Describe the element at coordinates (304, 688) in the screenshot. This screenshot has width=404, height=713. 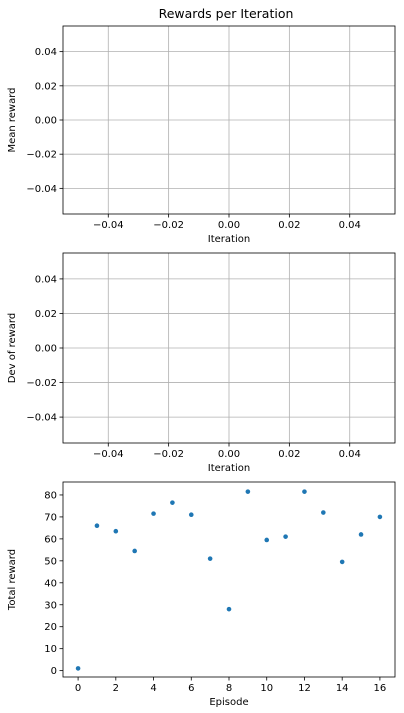
I see `x-tick-label: 12` at that location.